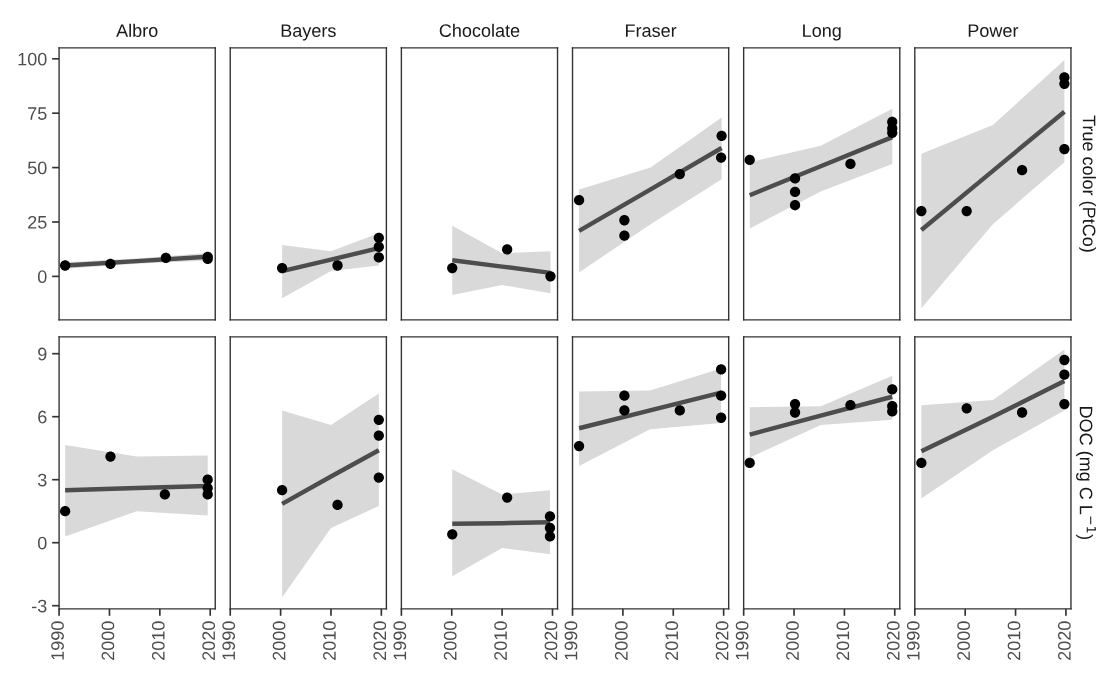 The height and width of the screenshot is (675, 1115). Describe the element at coordinates (37, 113) in the screenshot. I see `y-tick-label: 75` at that location.